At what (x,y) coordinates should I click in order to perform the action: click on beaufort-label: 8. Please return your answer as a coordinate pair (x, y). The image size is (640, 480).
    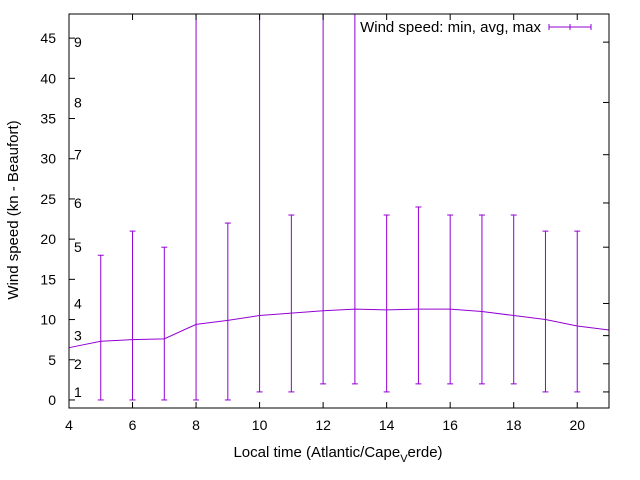
    Looking at the image, I should click on (78, 102).